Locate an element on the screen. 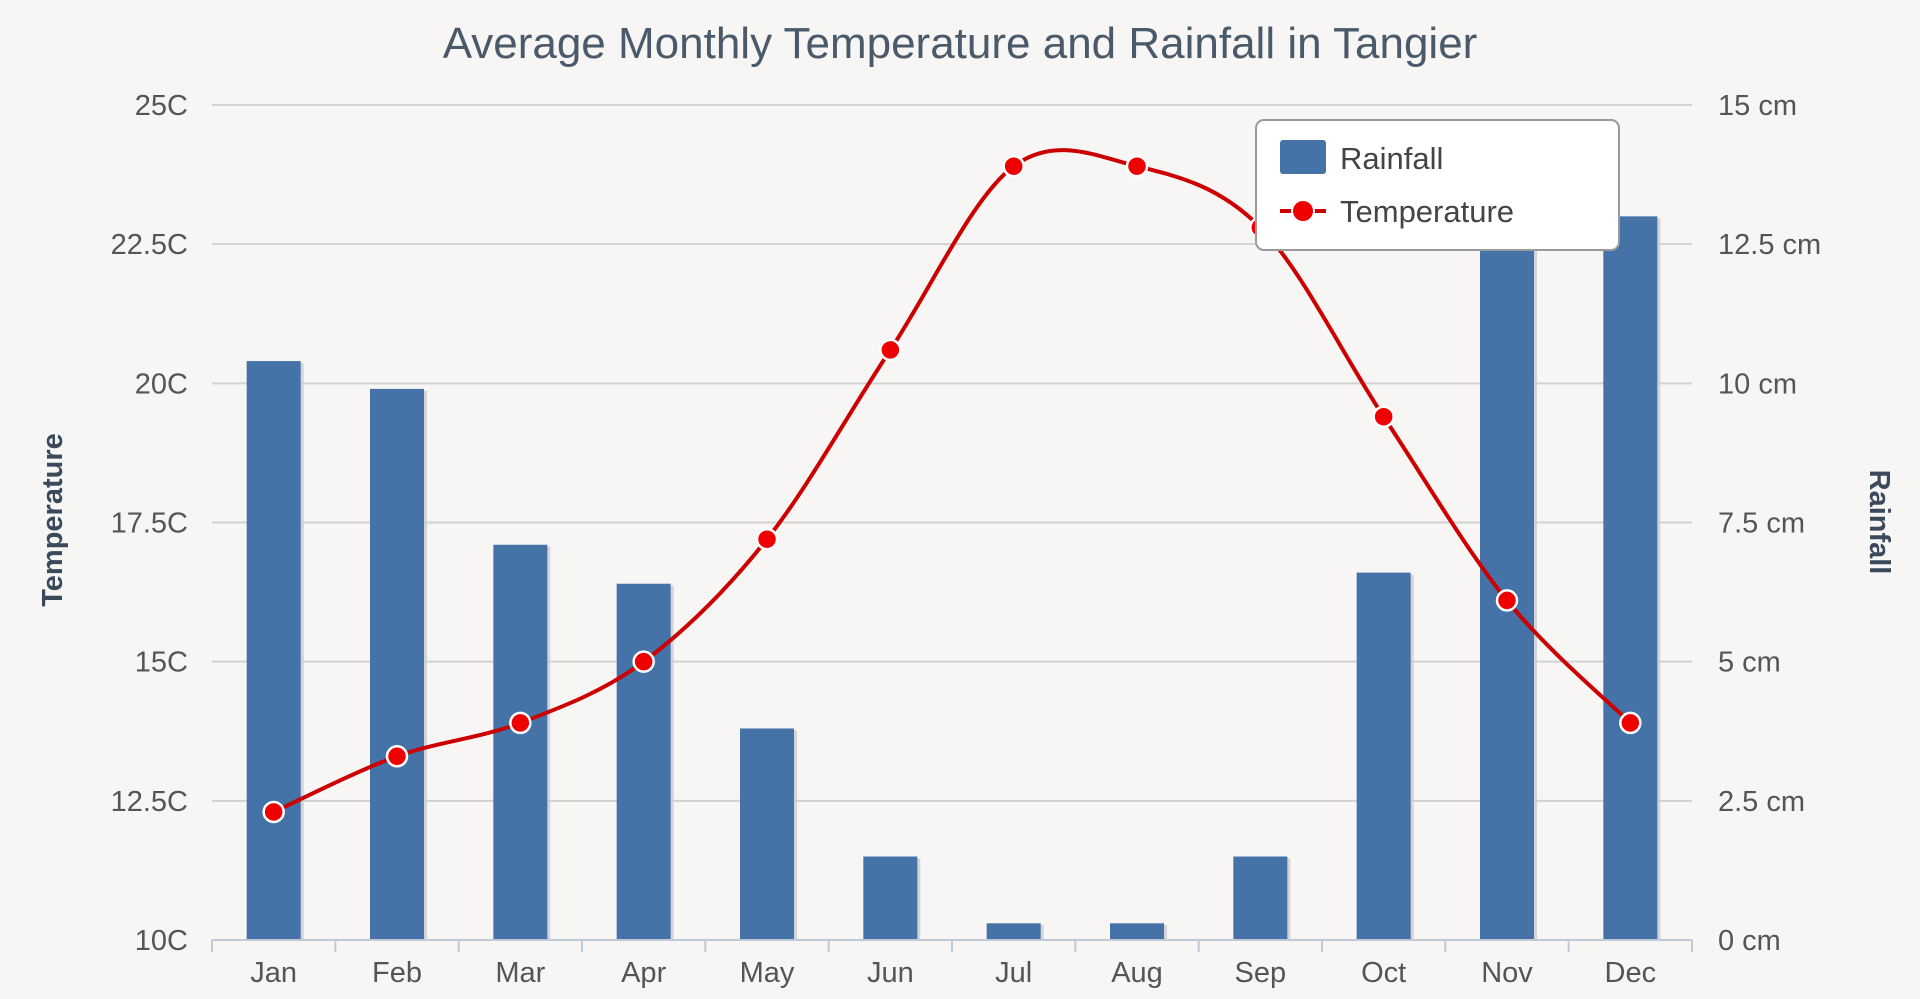  y-right-tick-label: 12.5 cm is located at coordinates (1769, 245).